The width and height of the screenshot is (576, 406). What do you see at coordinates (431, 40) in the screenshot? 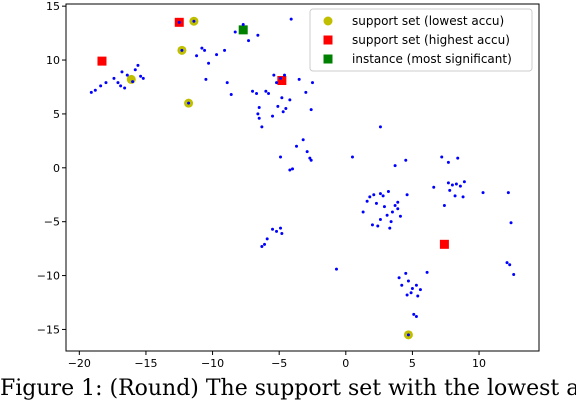
I see `legend-label: support set (highest accu)` at bounding box center [431, 40].